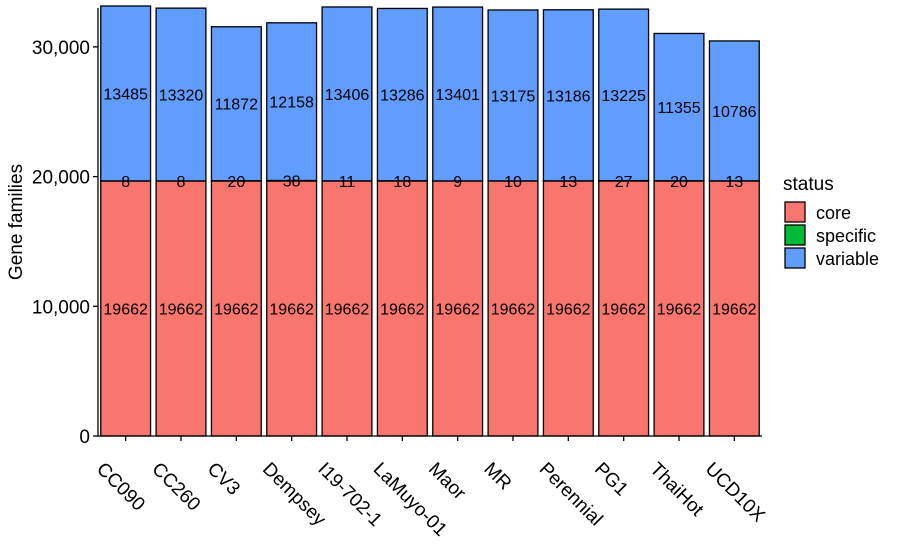  What do you see at coordinates (292, 182) in the screenshot?
I see `data-label-specific-Dempsey: 38` at bounding box center [292, 182].